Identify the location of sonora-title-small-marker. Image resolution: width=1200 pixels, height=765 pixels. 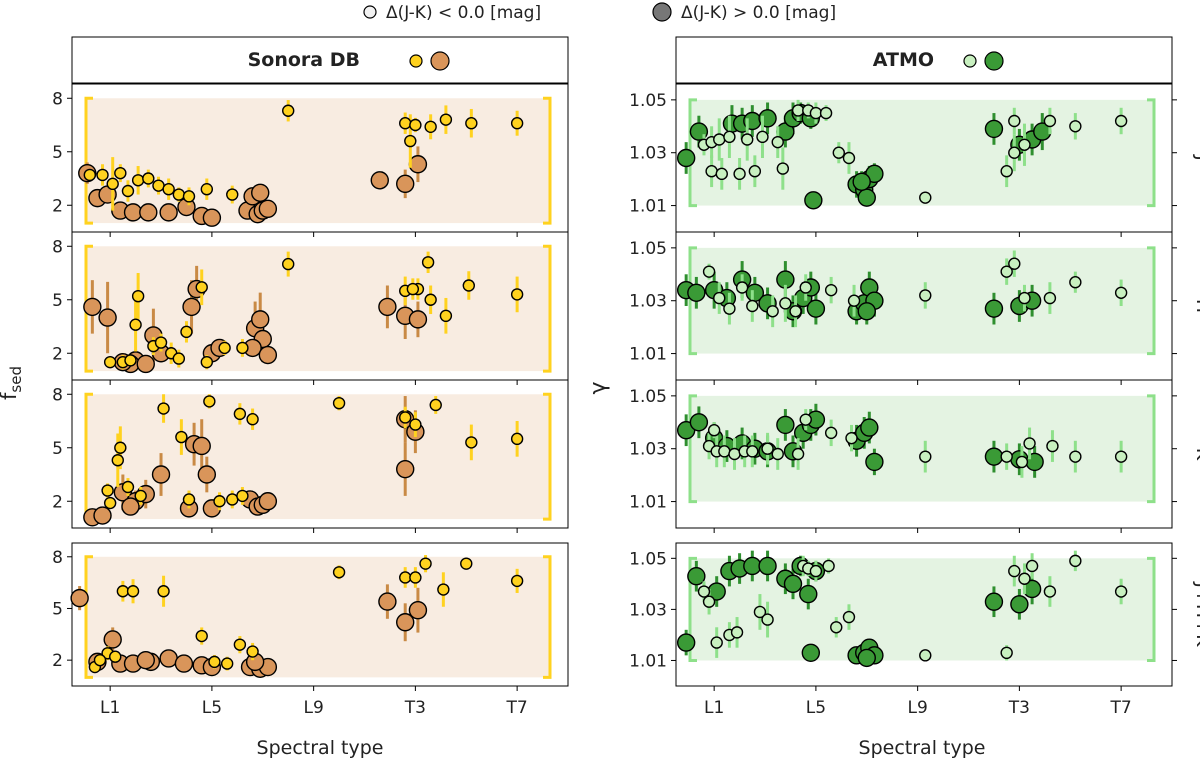
(416, 61).